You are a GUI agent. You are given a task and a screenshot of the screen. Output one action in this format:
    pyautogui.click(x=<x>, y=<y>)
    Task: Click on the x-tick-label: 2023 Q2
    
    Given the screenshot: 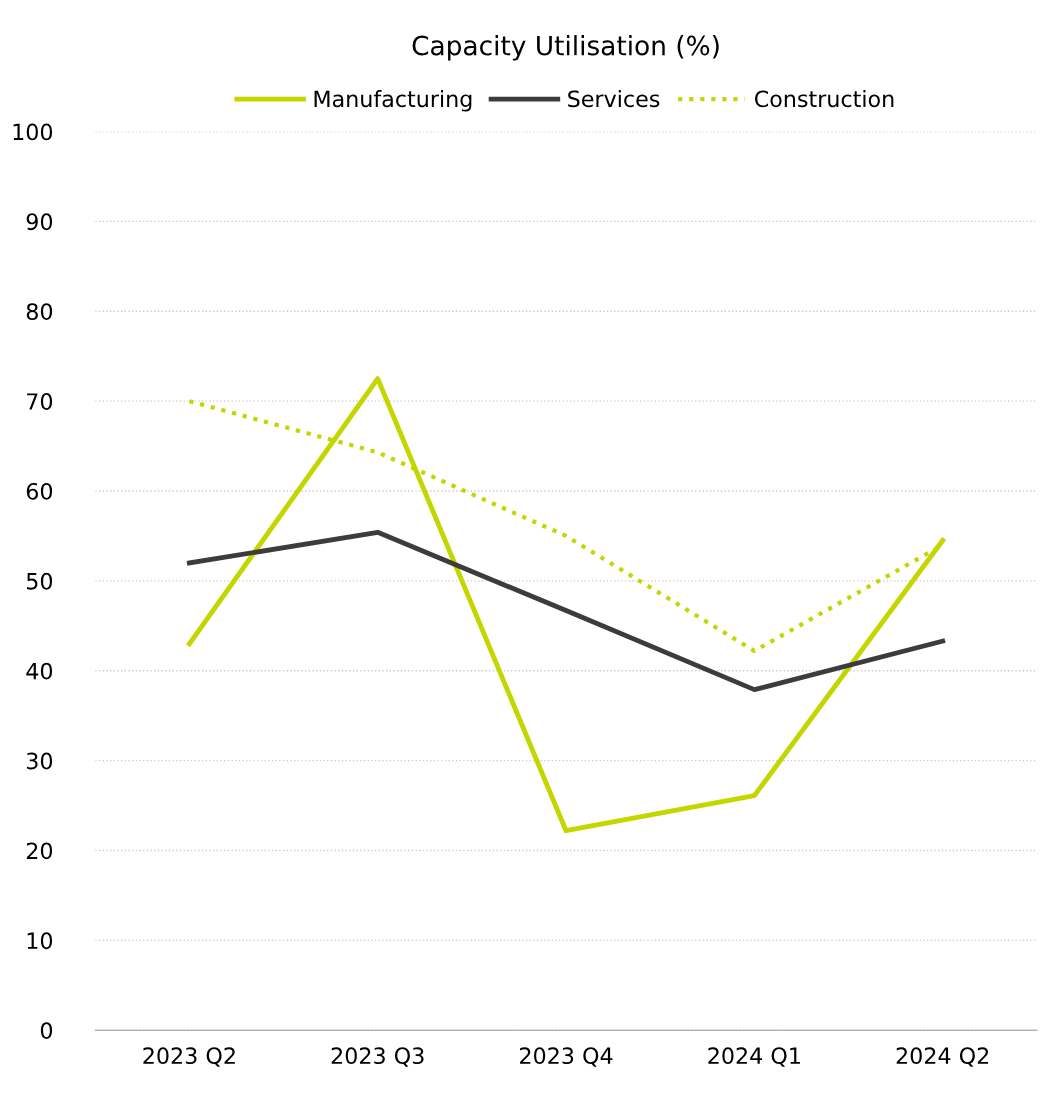 What is the action you would take?
    pyautogui.click(x=189, y=1057)
    